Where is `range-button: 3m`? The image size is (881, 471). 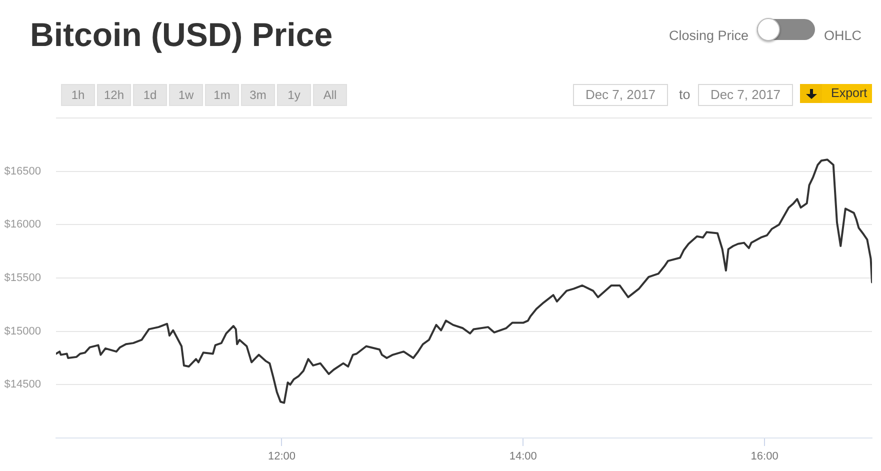 range-button: 3m is located at coordinates (258, 95).